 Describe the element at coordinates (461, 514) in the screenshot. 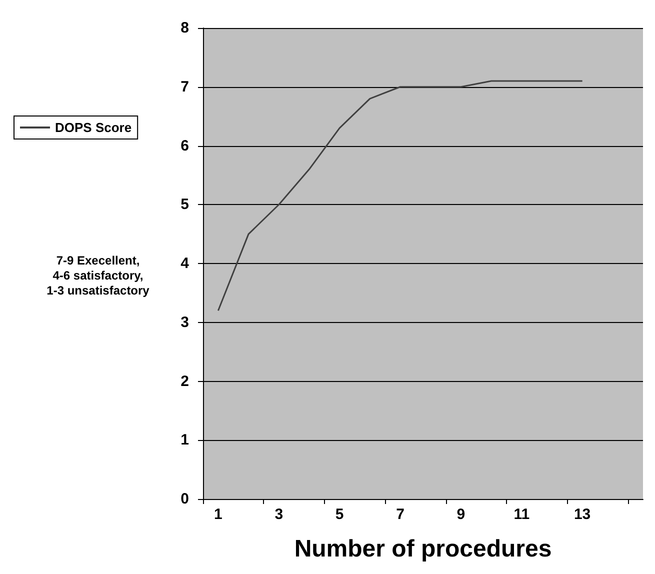

I see `x-tick-label: 9` at that location.